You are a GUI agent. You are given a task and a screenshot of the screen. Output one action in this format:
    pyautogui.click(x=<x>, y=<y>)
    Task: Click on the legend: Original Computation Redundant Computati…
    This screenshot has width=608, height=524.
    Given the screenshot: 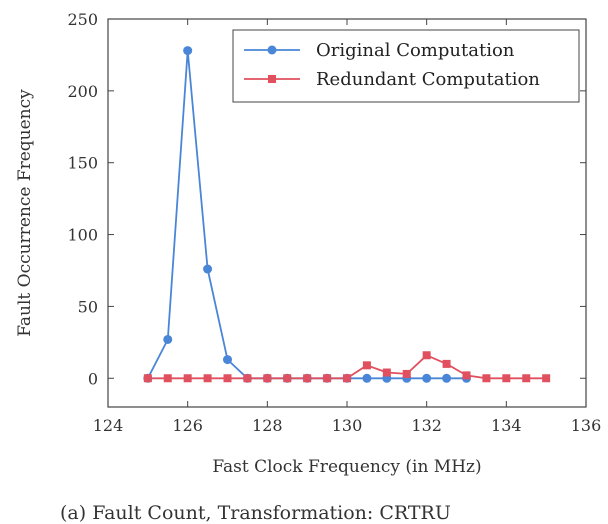 What is the action you would take?
    pyautogui.click(x=406, y=66)
    